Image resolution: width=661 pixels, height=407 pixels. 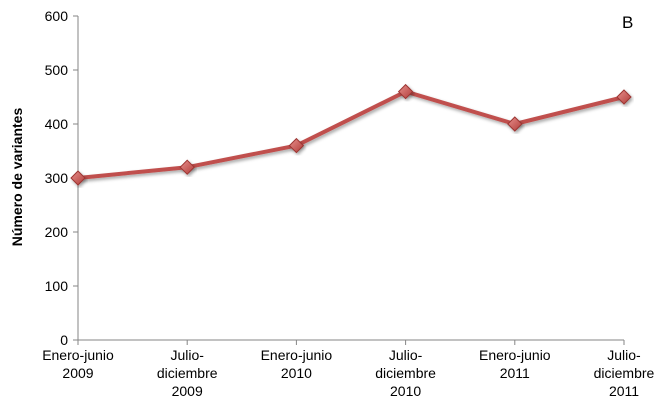 I want to click on y-tick-label: 100, so click(x=57, y=286).